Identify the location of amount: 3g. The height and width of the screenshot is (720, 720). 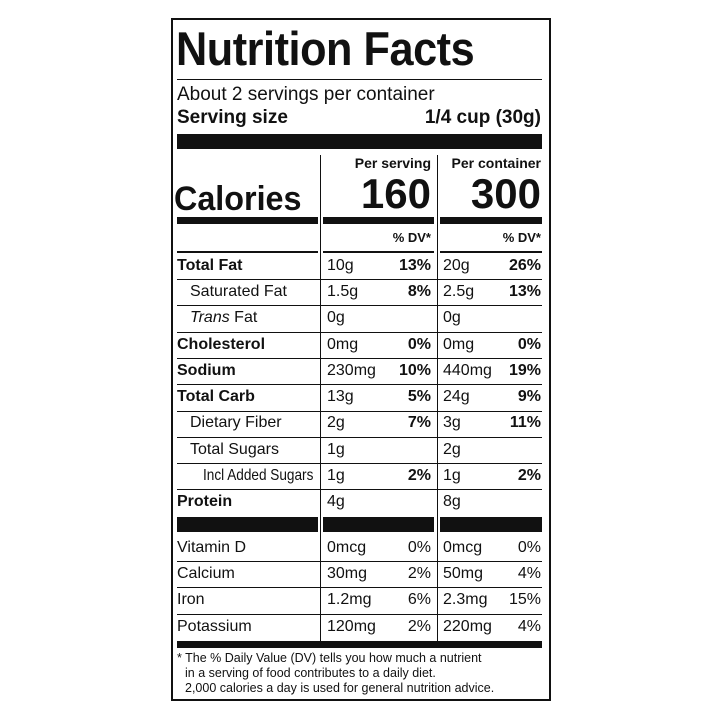
(452, 423).